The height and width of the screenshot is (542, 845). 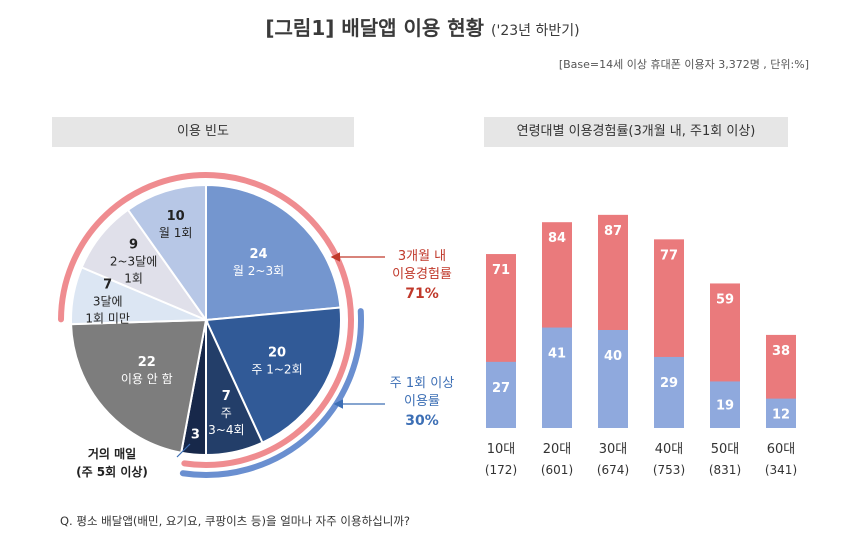 I want to click on pie-value-label: 20, so click(x=277, y=353).